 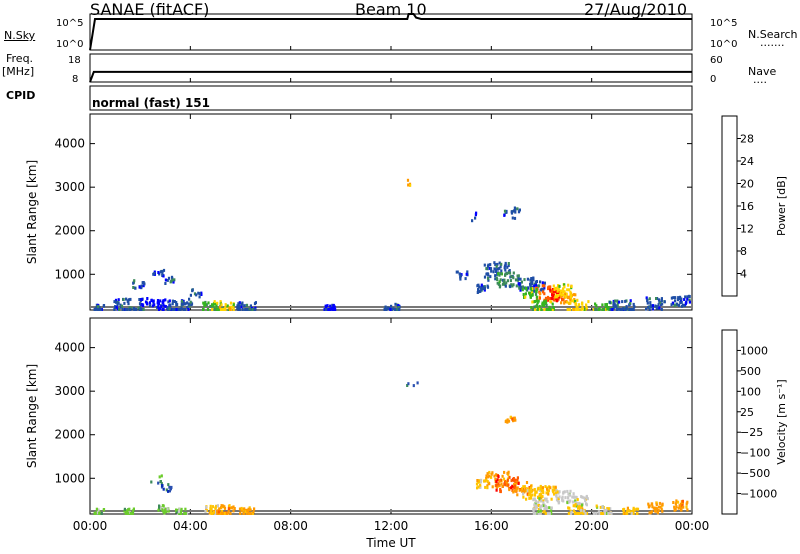 What do you see at coordinates (69, 187) in the screenshot?
I see `power-ytick-label-2: 3000` at bounding box center [69, 187].